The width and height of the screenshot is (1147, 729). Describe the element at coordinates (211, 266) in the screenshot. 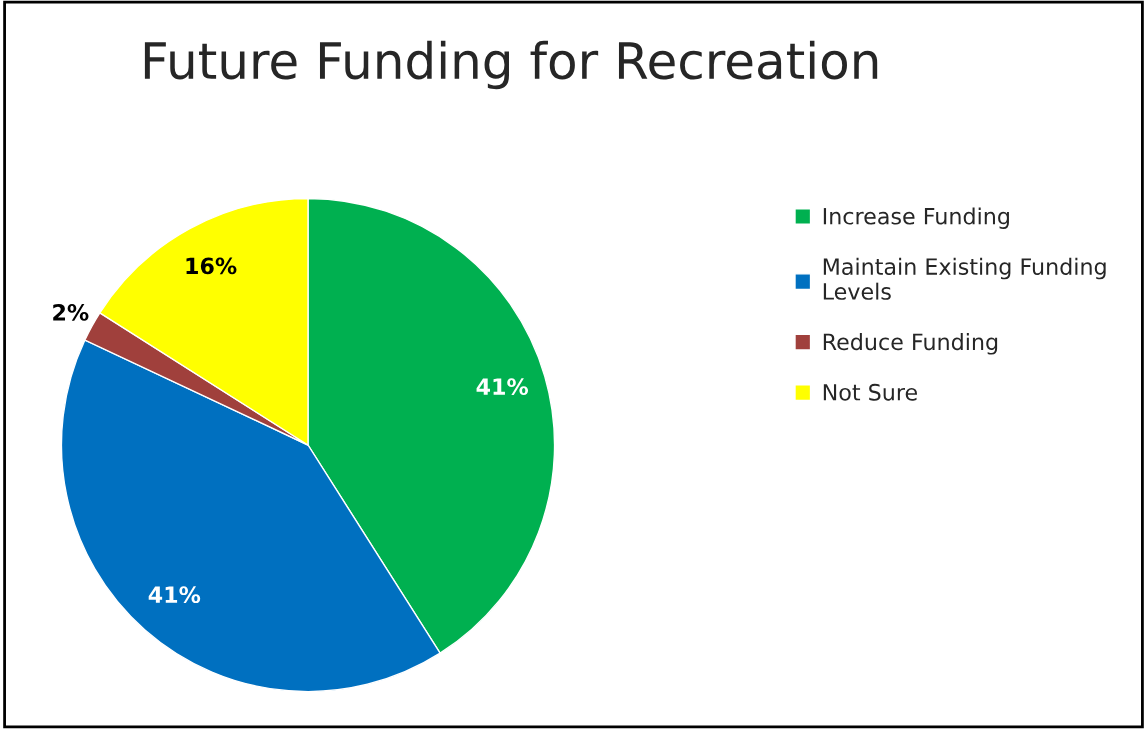

I see `data-label: 16%` at that location.